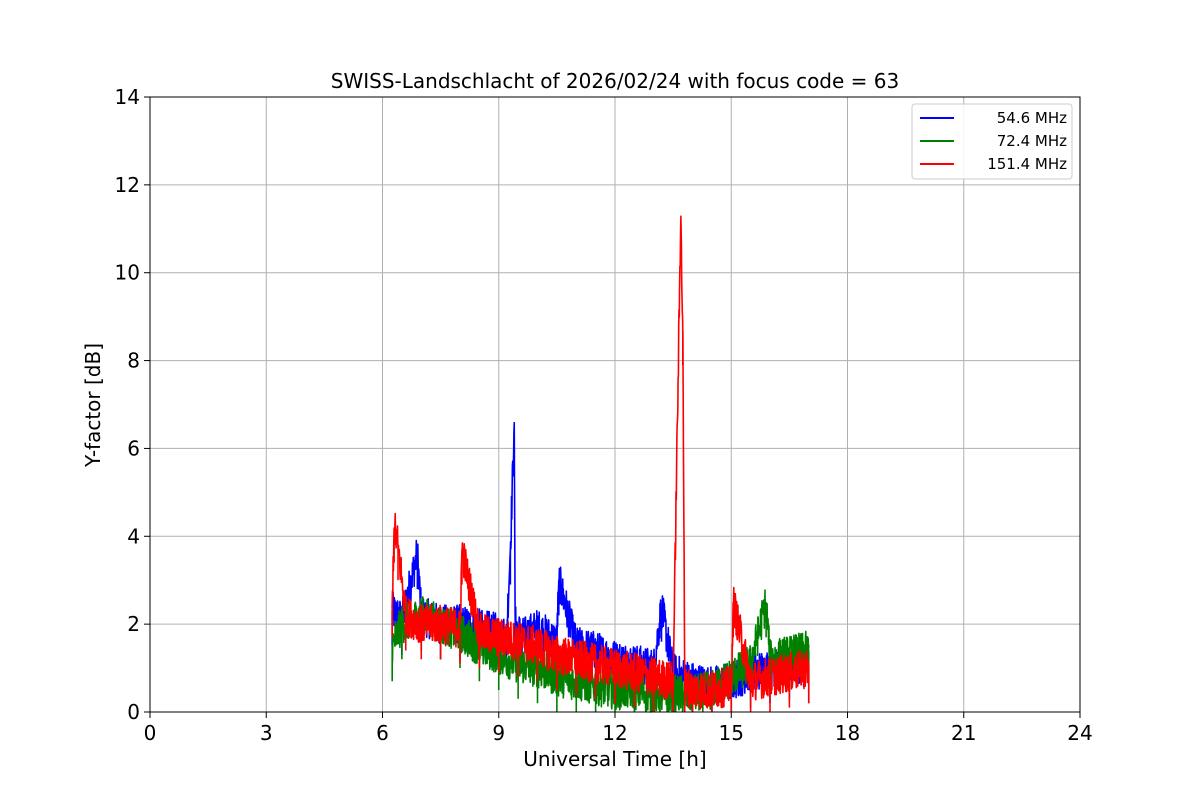 The height and width of the screenshot is (800, 1200). I want to click on y-tick-label: 0, so click(133, 712).